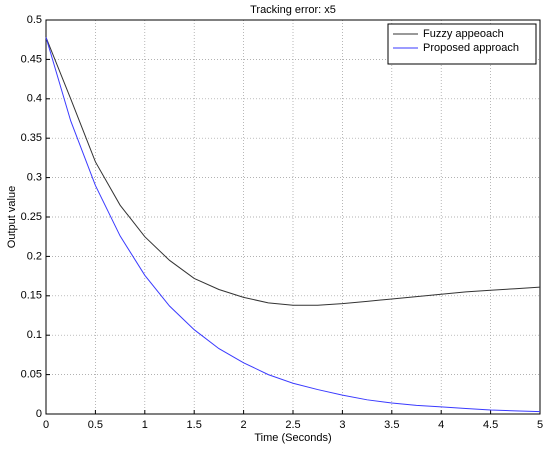  Describe the element at coordinates (145, 425) in the screenshot. I see `x-tick-label: 1` at that location.